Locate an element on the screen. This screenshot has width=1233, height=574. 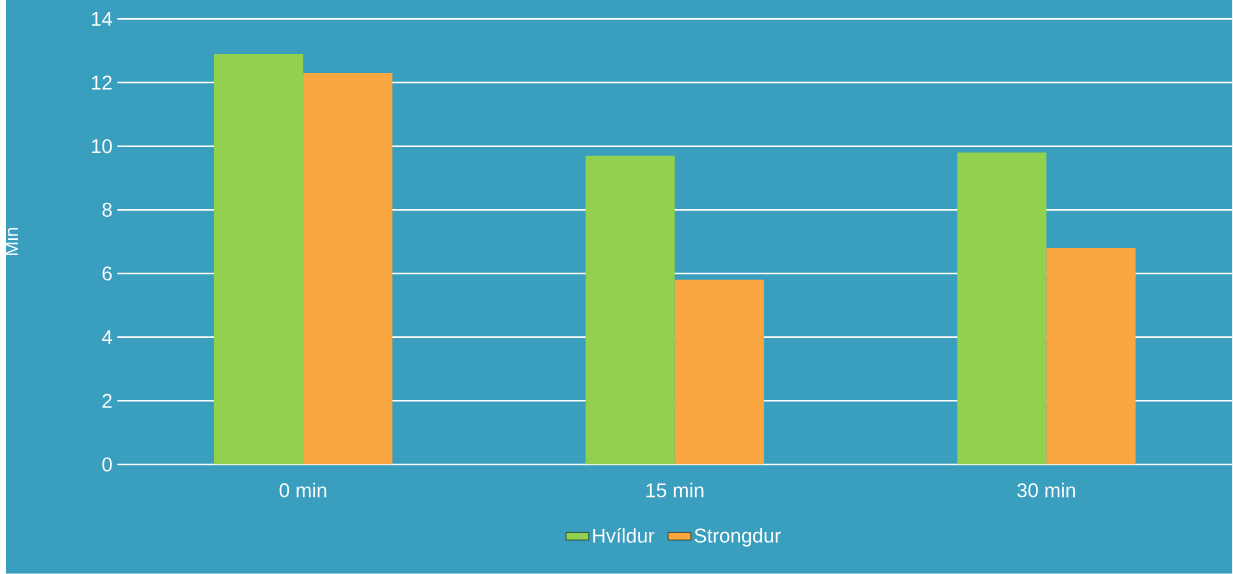
y-tick-label: 0 is located at coordinates (107, 464).